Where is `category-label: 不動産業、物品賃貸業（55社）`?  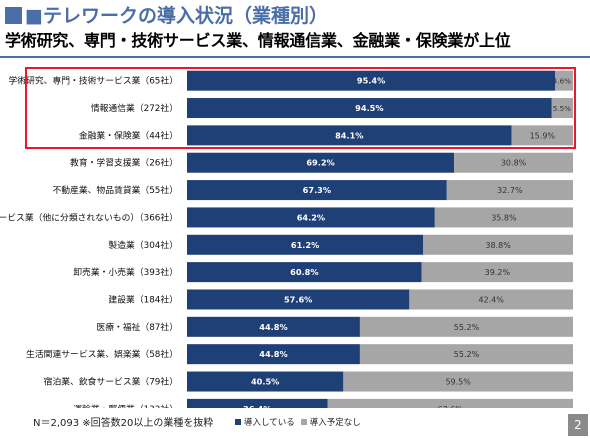 category-label: 不動産業、物品賃貸業（55社） is located at coordinates (115, 190).